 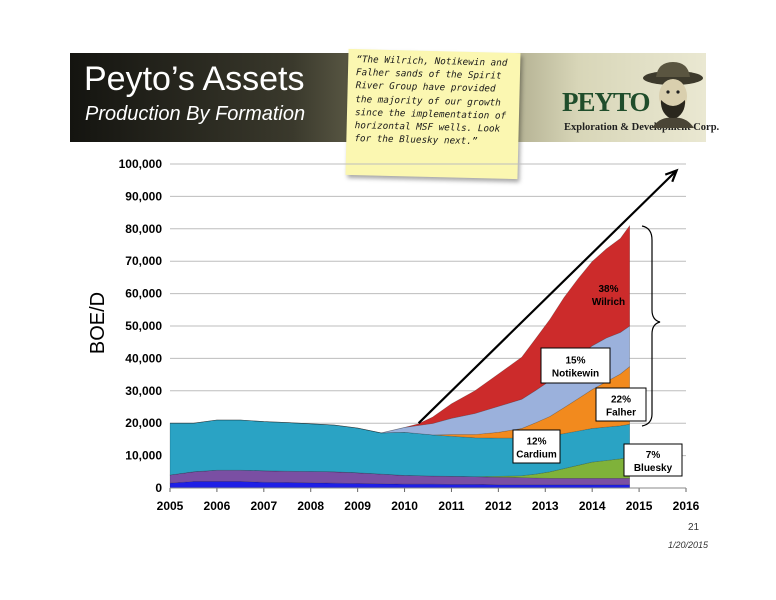 I want to click on label-cardium: 12% Cardium, so click(x=536, y=446).